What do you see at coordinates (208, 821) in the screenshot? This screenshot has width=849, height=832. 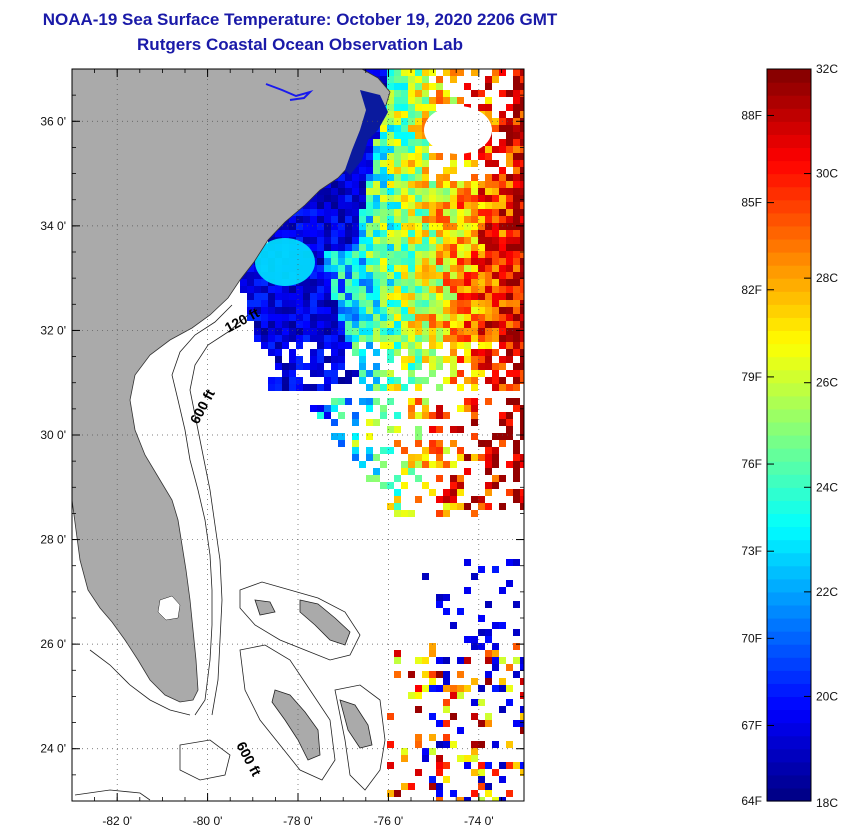 I see `lon-tick-label: -80 0'` at bounding box center [208, 821].